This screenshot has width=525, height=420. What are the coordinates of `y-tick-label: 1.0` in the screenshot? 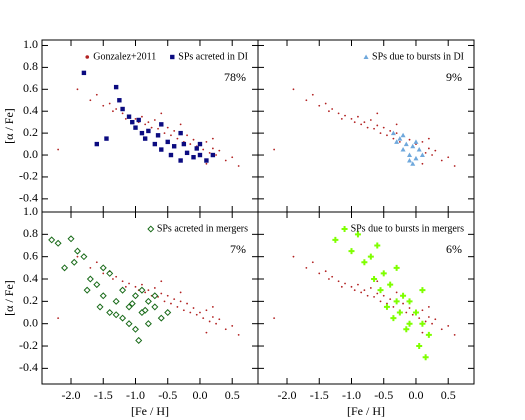 It's located at (30, 44).